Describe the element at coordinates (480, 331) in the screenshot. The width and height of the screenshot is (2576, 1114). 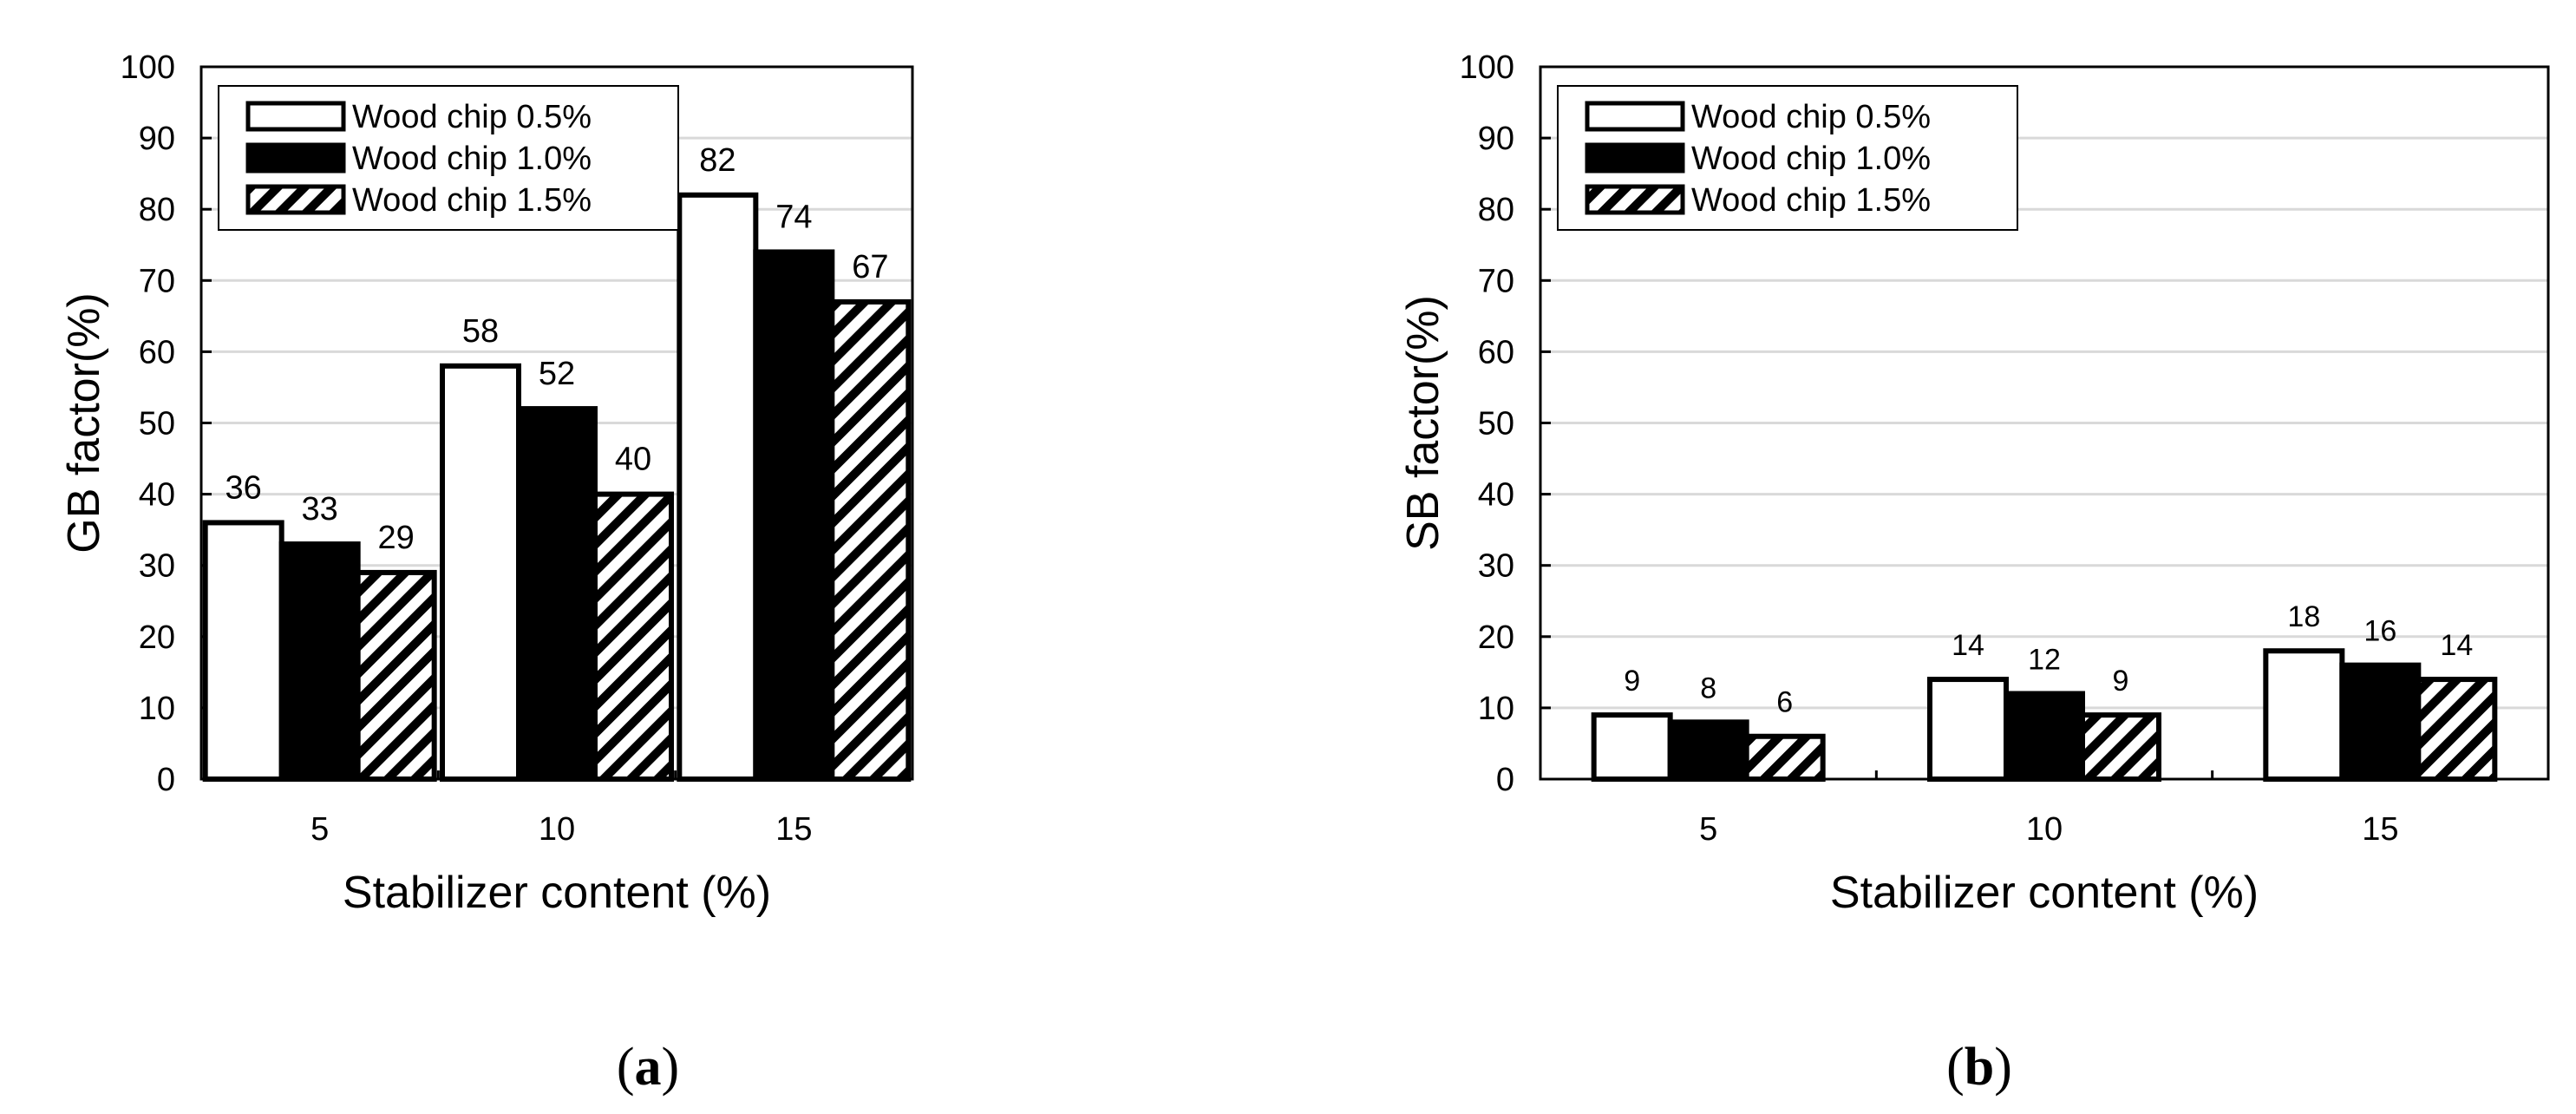
I see `data-label: 58` at that location.